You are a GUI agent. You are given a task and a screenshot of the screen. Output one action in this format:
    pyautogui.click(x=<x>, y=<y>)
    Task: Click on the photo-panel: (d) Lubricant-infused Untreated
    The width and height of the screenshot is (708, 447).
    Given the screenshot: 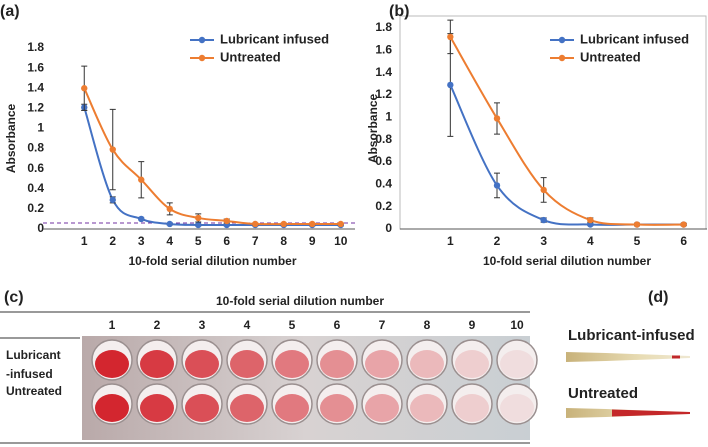 What is the action you would take?
    pyautogui.click(x=630, y=353)
    